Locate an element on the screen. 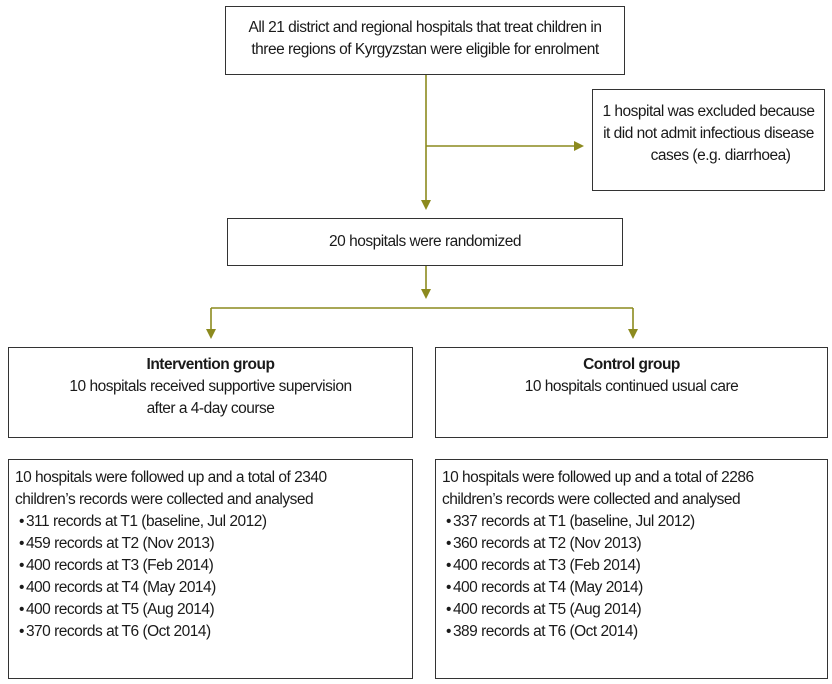  excluded-line-3: cases (e.g. diarrhoea) is located at coordinates (720, 155).